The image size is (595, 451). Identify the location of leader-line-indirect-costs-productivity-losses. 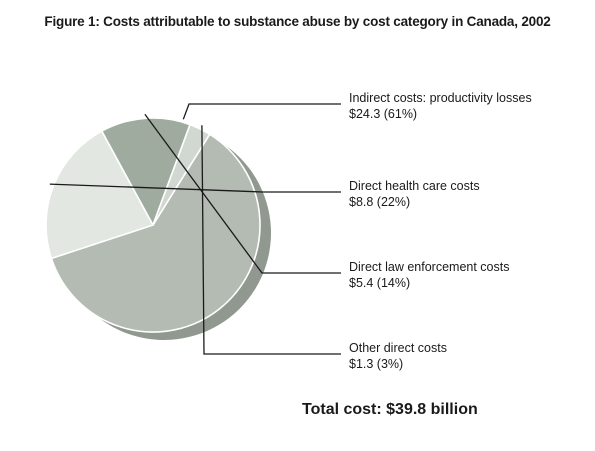
(261, 111).